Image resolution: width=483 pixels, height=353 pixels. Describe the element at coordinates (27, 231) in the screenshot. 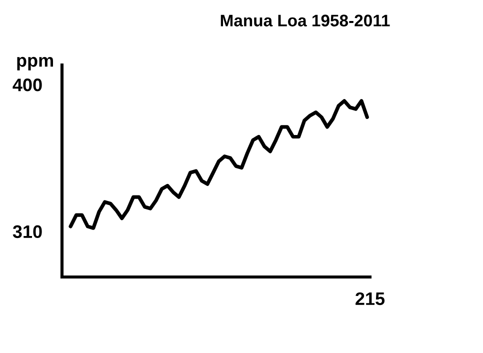

I see `y-tick-label: 310` at that location.